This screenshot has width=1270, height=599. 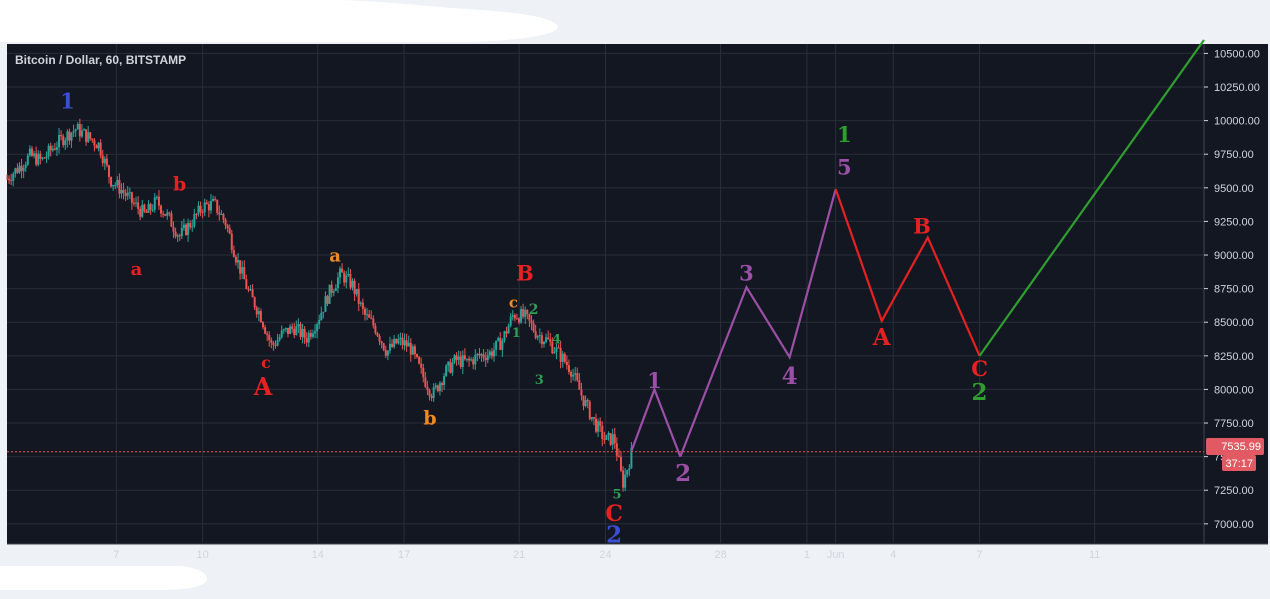 I want to click on wave-label: 4, so click(x=790, y=376).